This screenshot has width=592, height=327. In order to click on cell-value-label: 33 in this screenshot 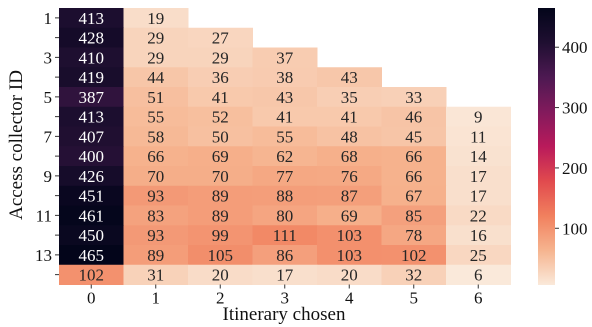, I will do `click(413, 97)`.